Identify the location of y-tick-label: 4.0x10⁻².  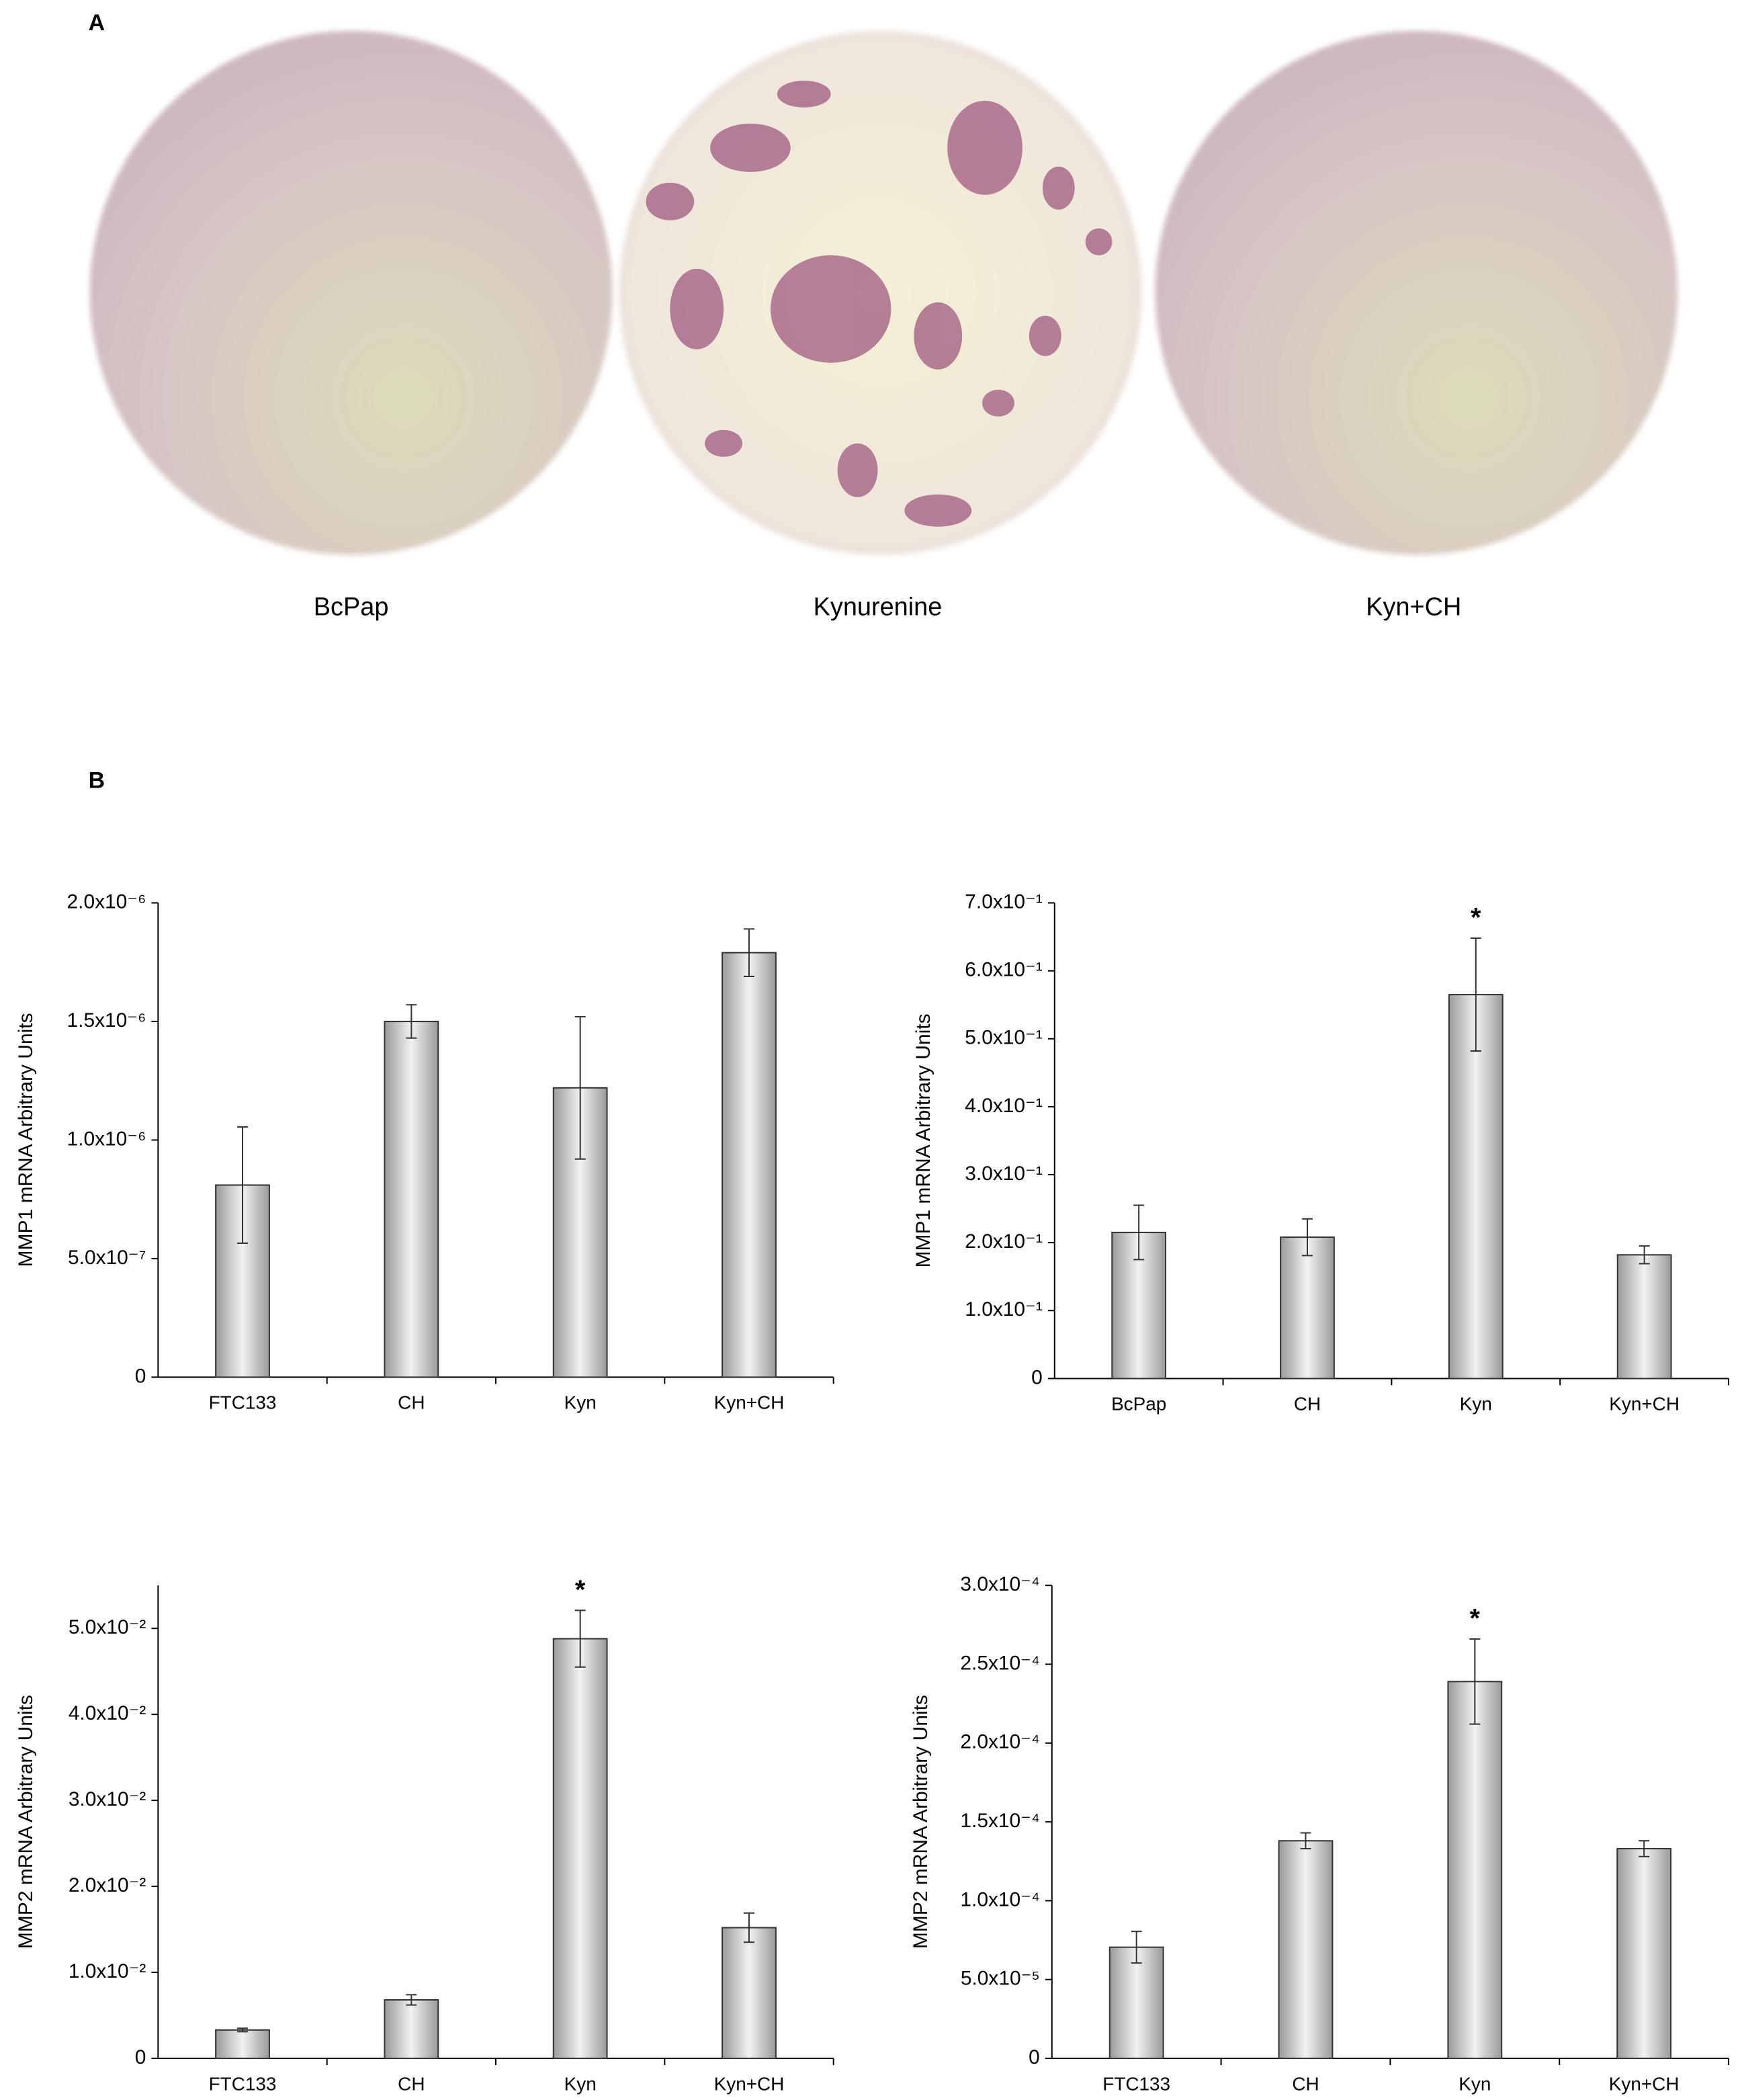
(107, 1713).